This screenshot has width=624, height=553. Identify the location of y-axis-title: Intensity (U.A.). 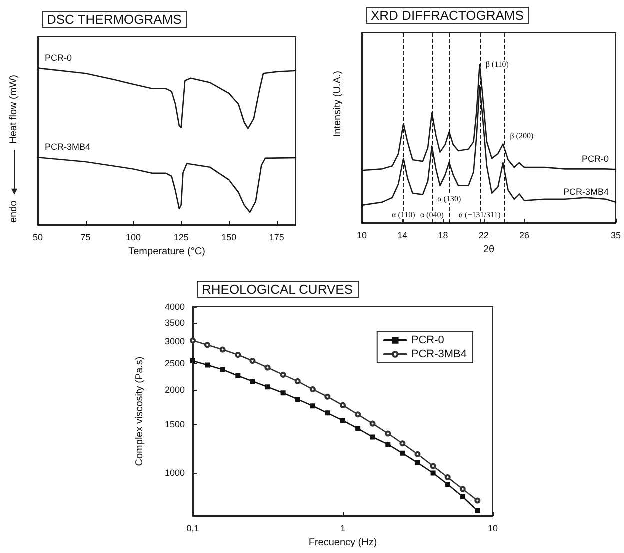
(338, 104).